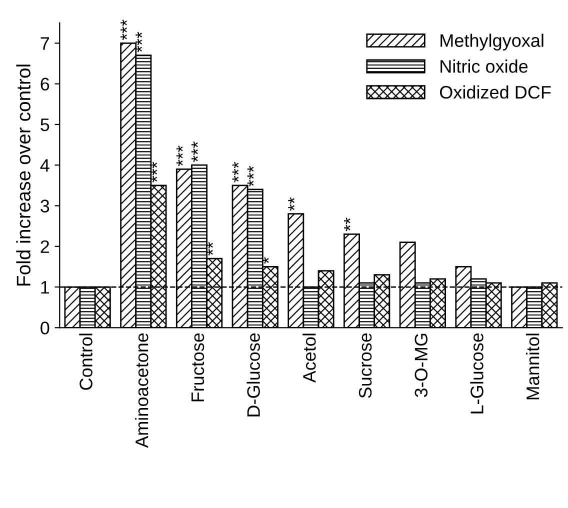 The width and height of the screenshot is (568, 508). What do you see at coordinates (45, 328) in the screenshot?
I see `y-tick-label: 0` at bounding box center [45, 328].